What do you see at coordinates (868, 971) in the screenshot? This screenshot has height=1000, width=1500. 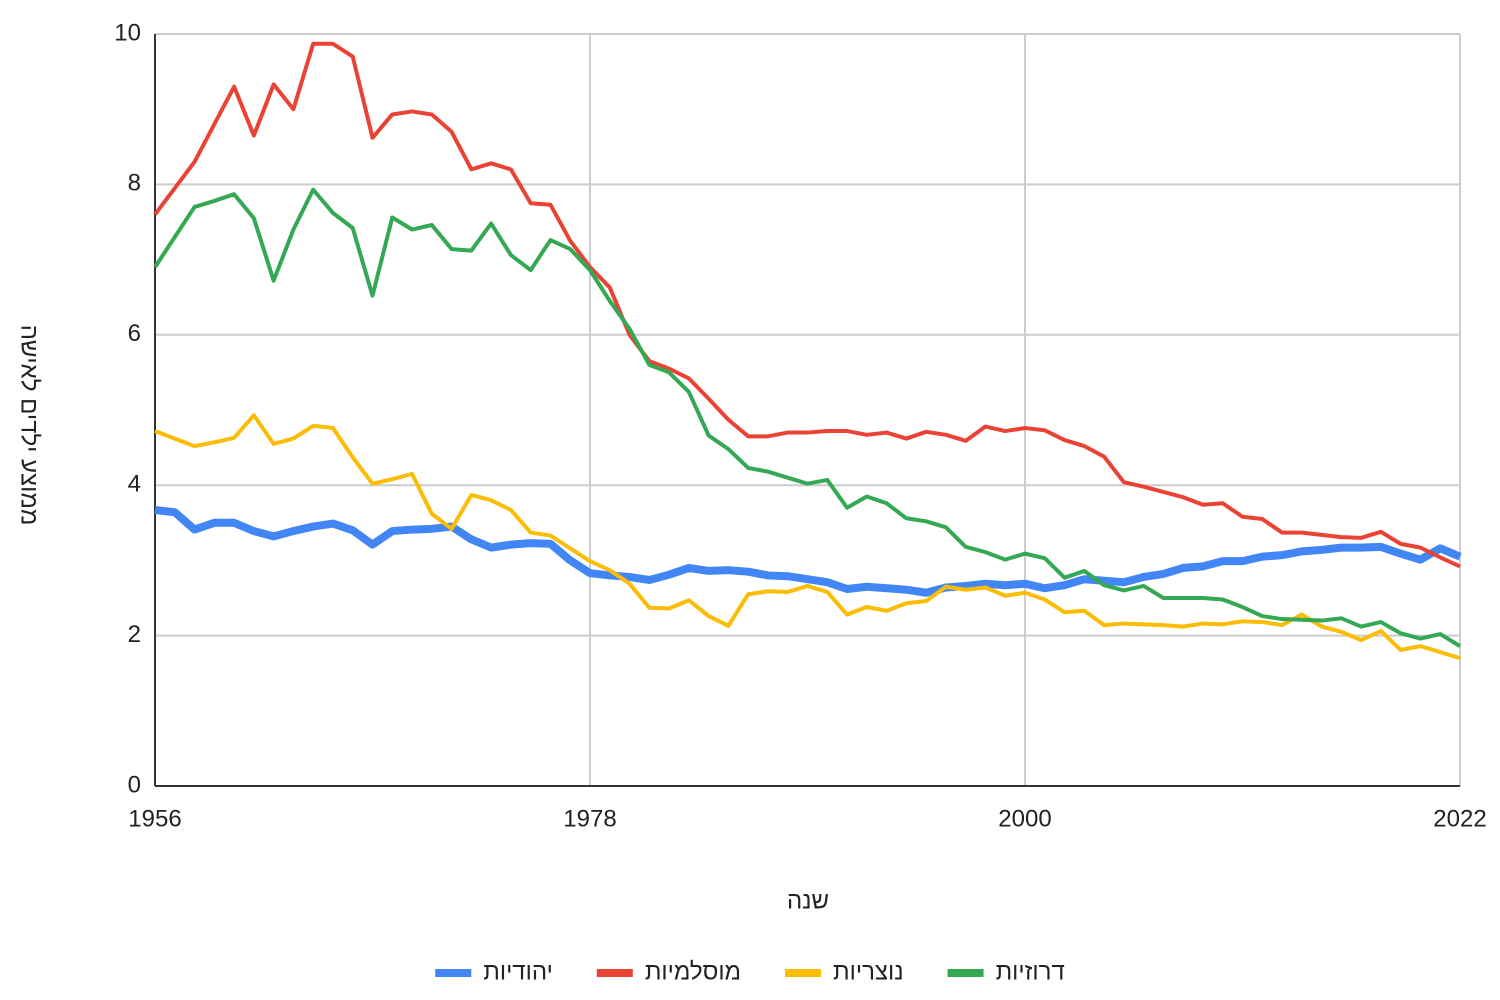 I see `legend-label: נוצריות` at bounding box center [868, 971].